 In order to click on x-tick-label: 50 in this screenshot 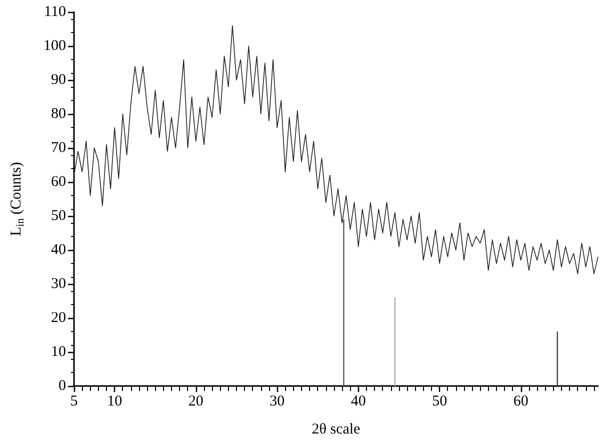, I will do `click(440, 402)`.